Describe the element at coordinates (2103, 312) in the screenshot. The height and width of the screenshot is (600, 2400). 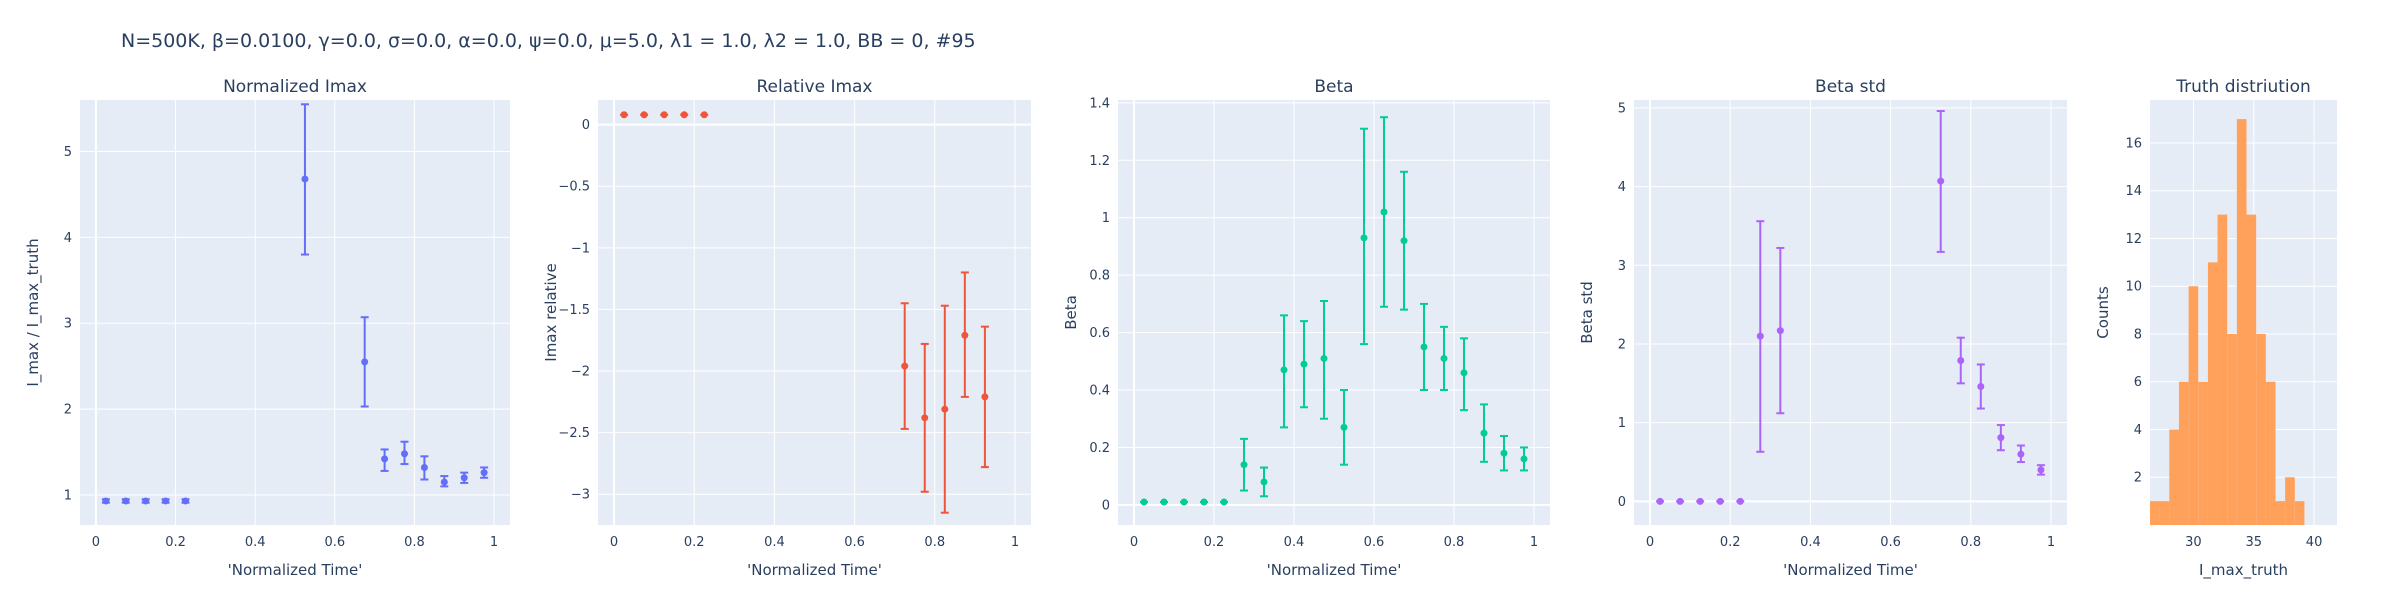
I see `y-axis-label: Counts` at that location.